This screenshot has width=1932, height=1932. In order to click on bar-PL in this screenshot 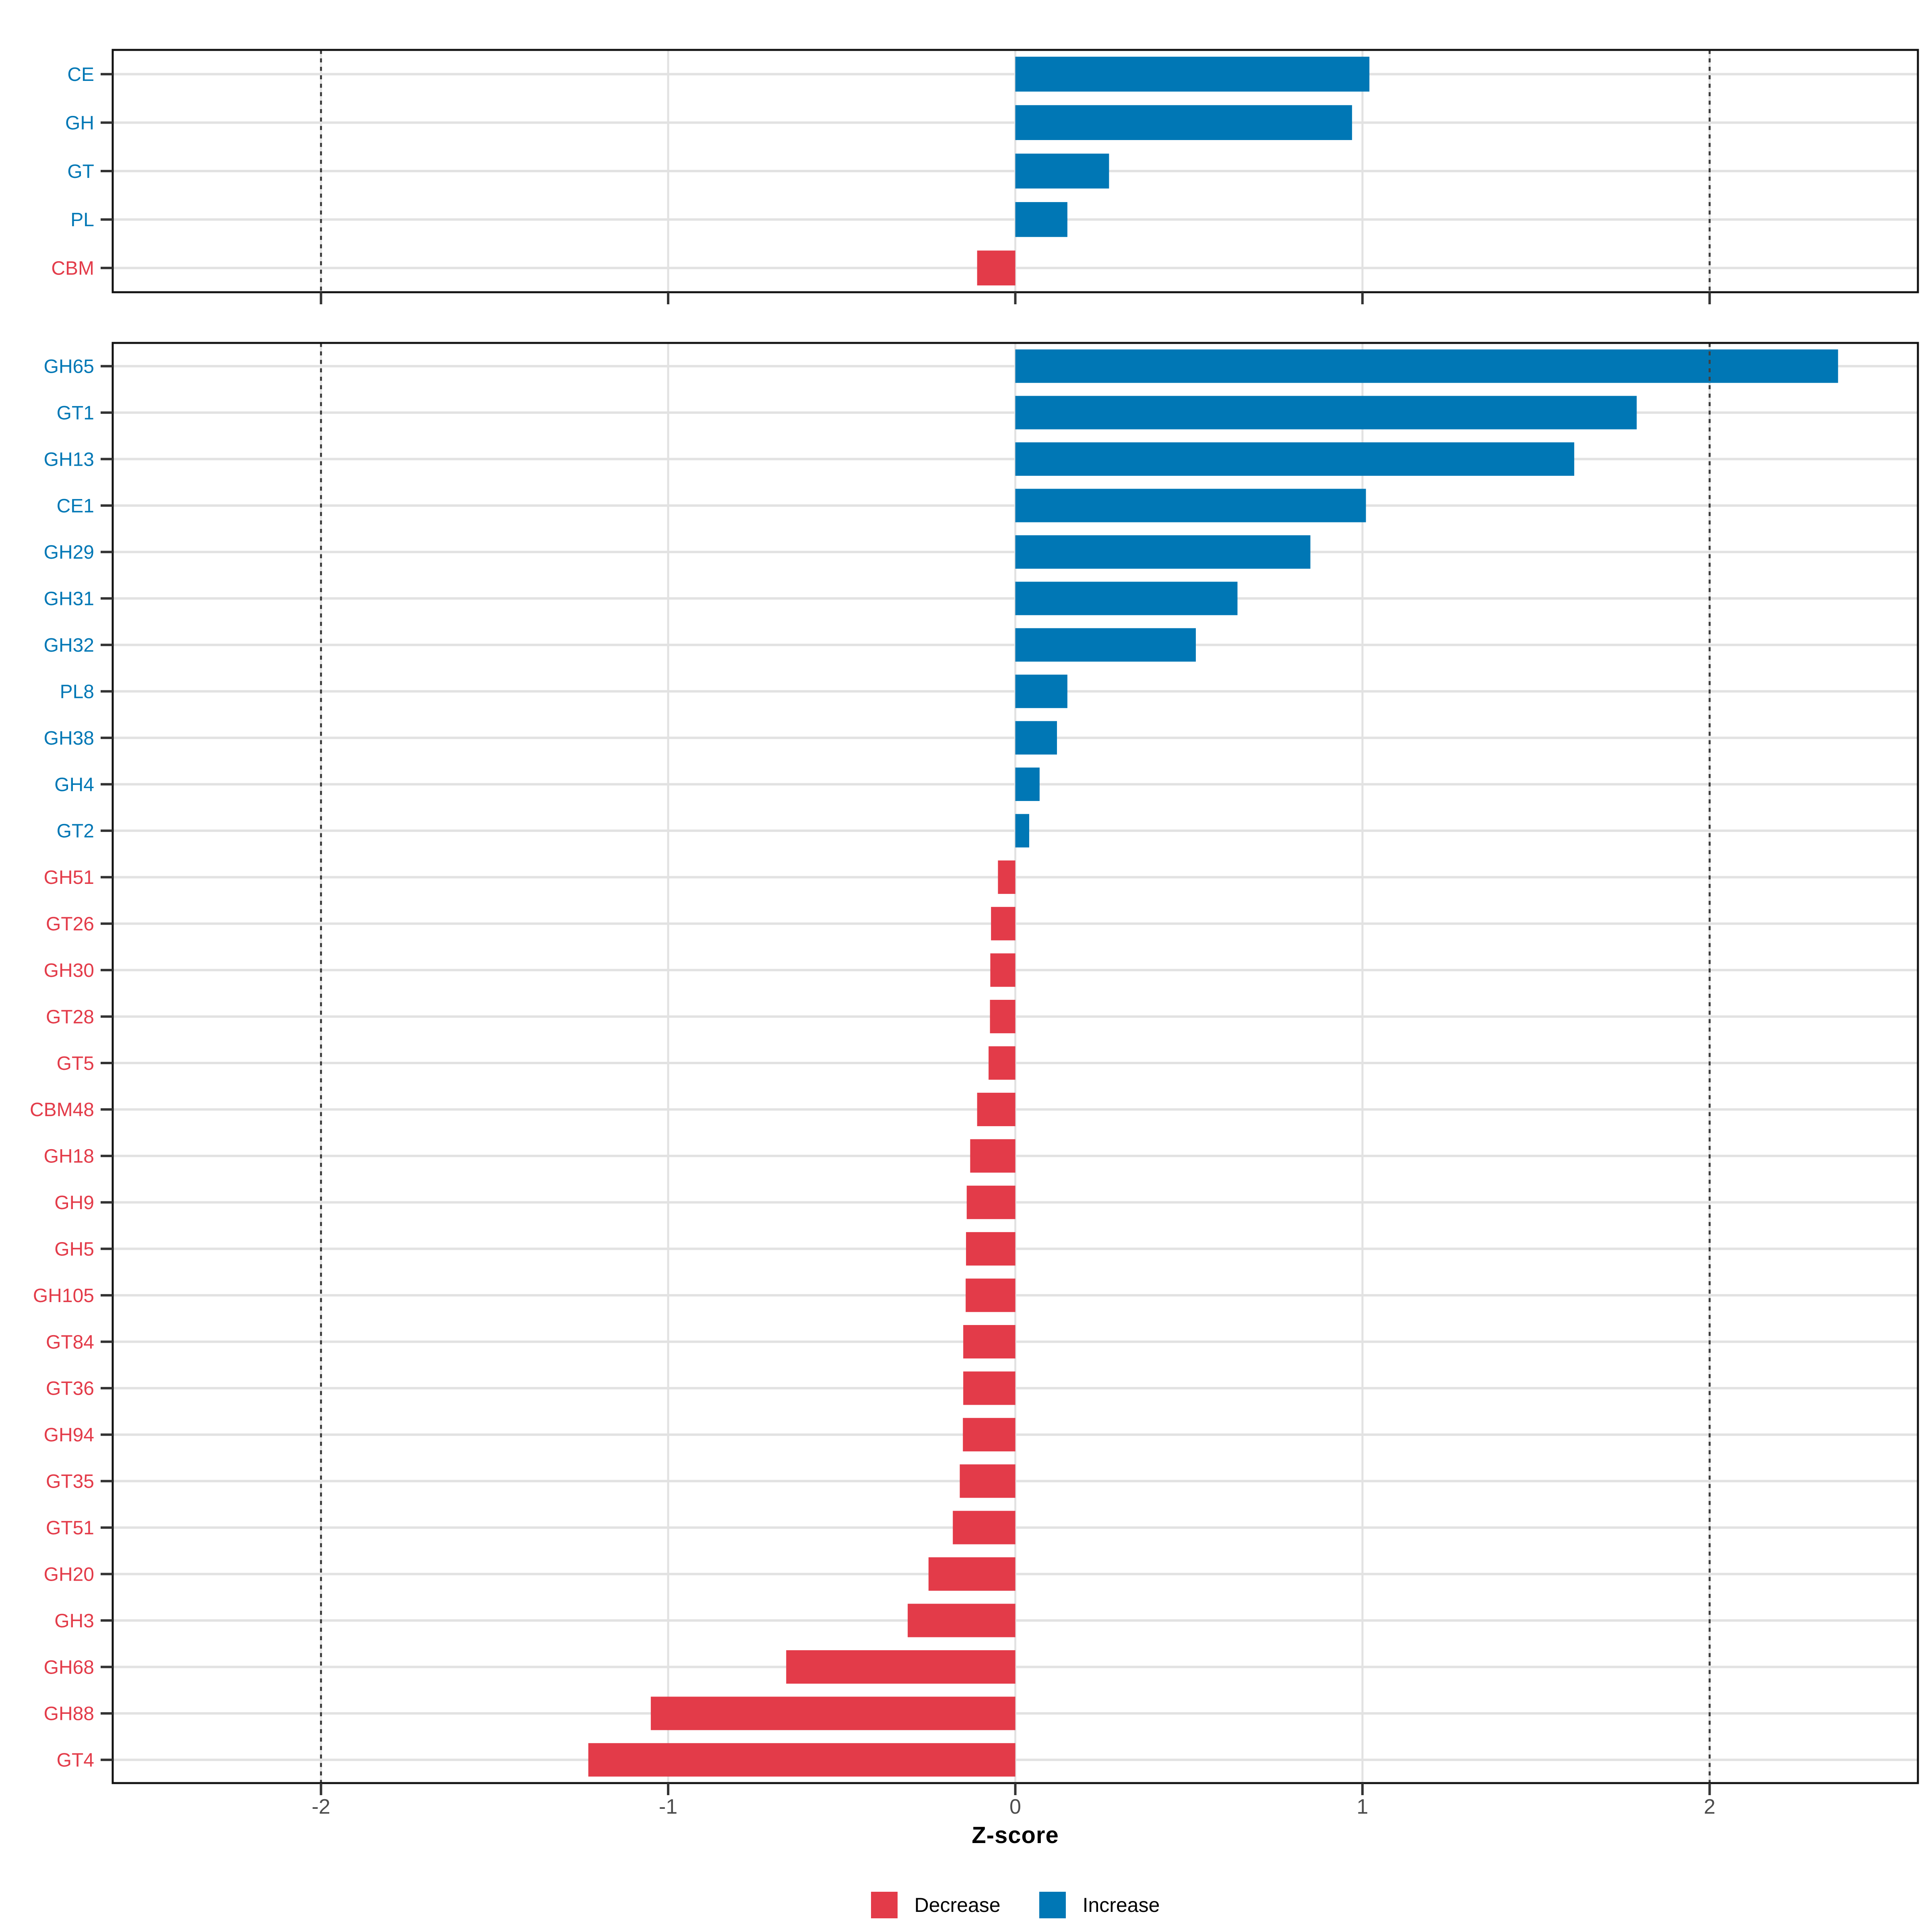, I will do `click(1041, 219)`.